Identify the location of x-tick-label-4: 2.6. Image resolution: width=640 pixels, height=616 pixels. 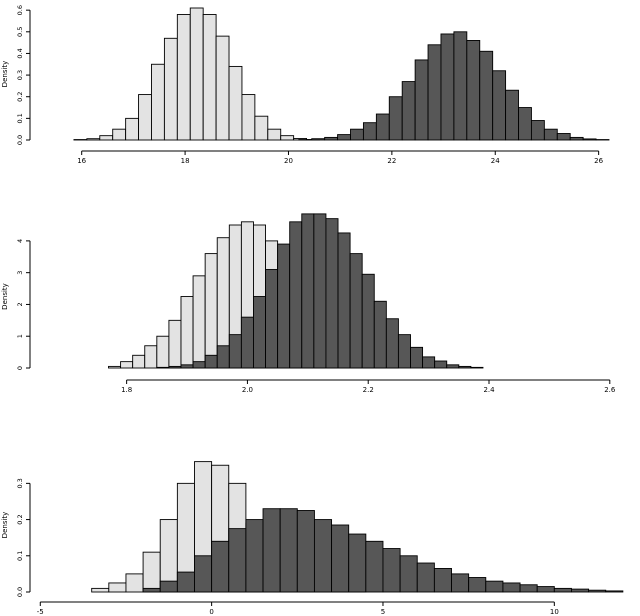
(610, 390).